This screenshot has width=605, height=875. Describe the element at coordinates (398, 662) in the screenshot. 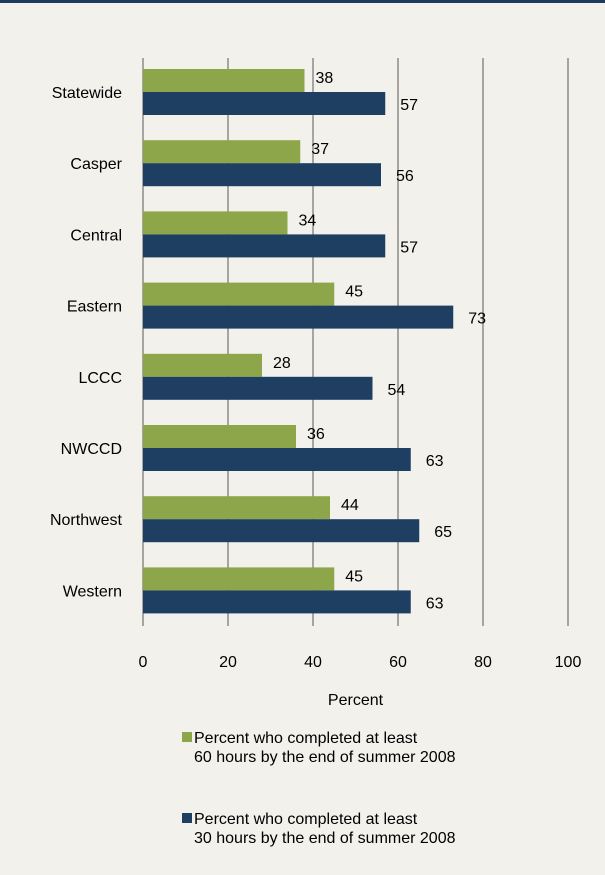

I see `x-tick-label: 60` at that location.